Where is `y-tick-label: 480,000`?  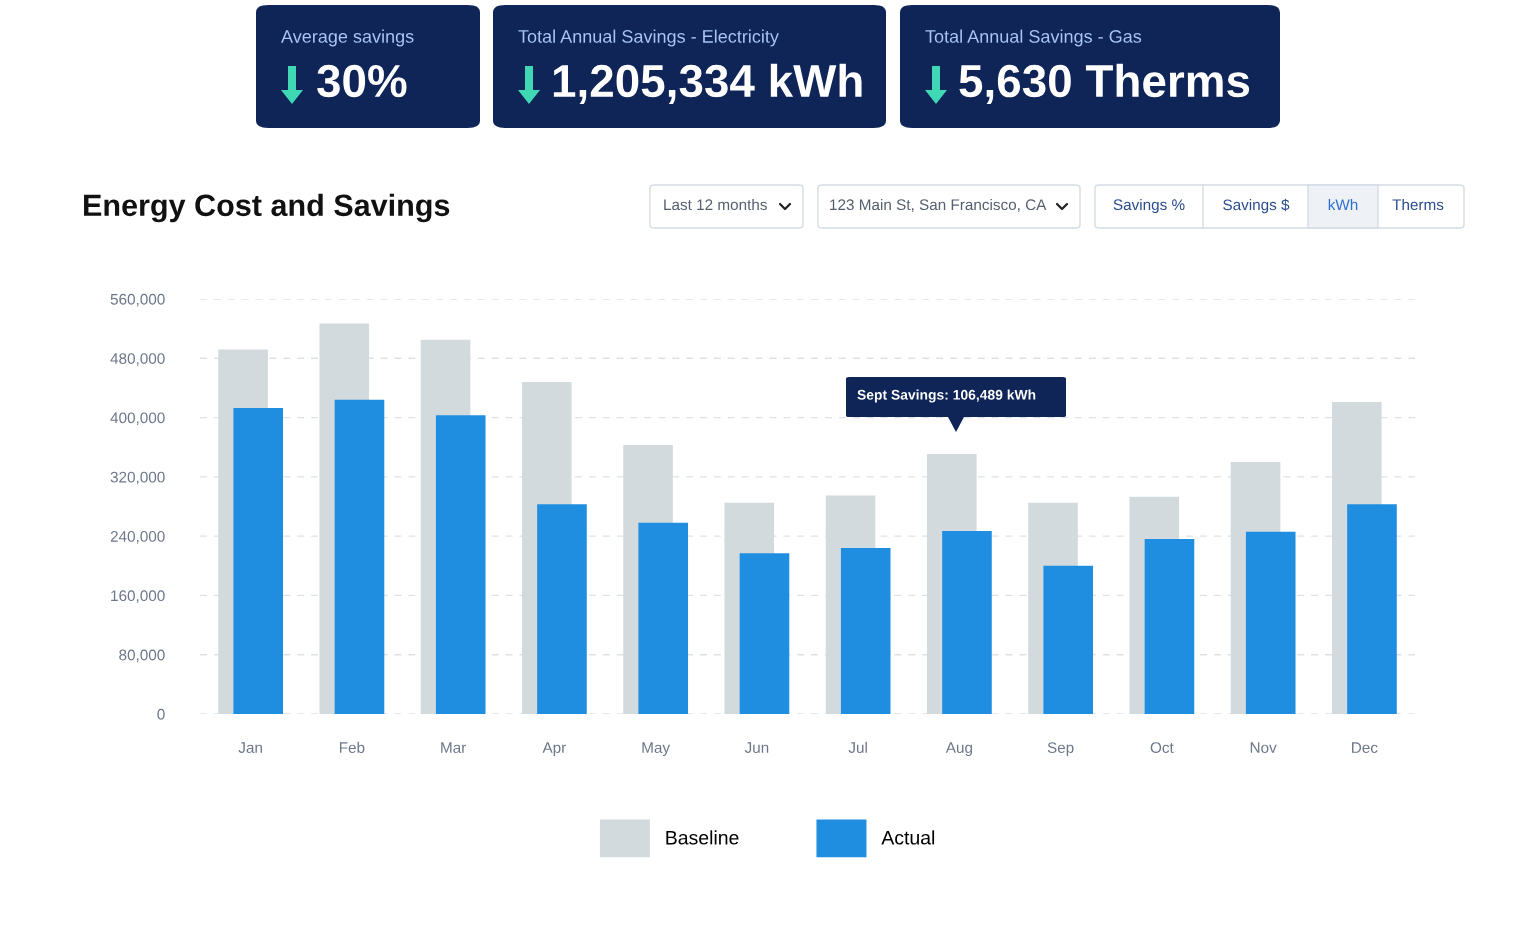
y-tick-label: 480,000 is located at coordinates (137, 359).